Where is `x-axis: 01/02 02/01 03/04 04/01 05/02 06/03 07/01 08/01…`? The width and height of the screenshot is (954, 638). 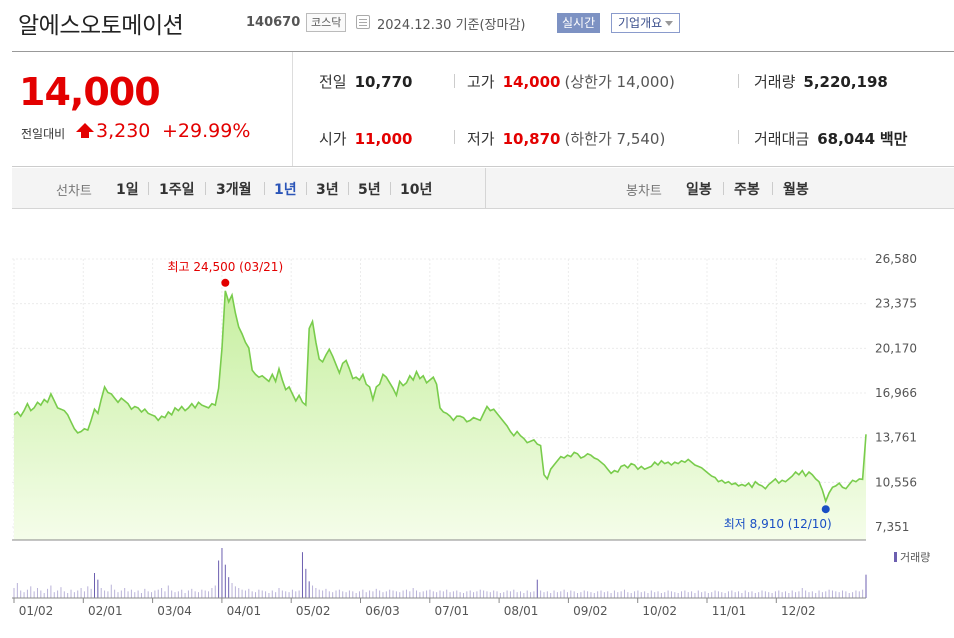 x-axis: 01/02 02/01 03/04 04/01 05/02 06/03 07/01 08/01… is located at coordinates (414, 608).